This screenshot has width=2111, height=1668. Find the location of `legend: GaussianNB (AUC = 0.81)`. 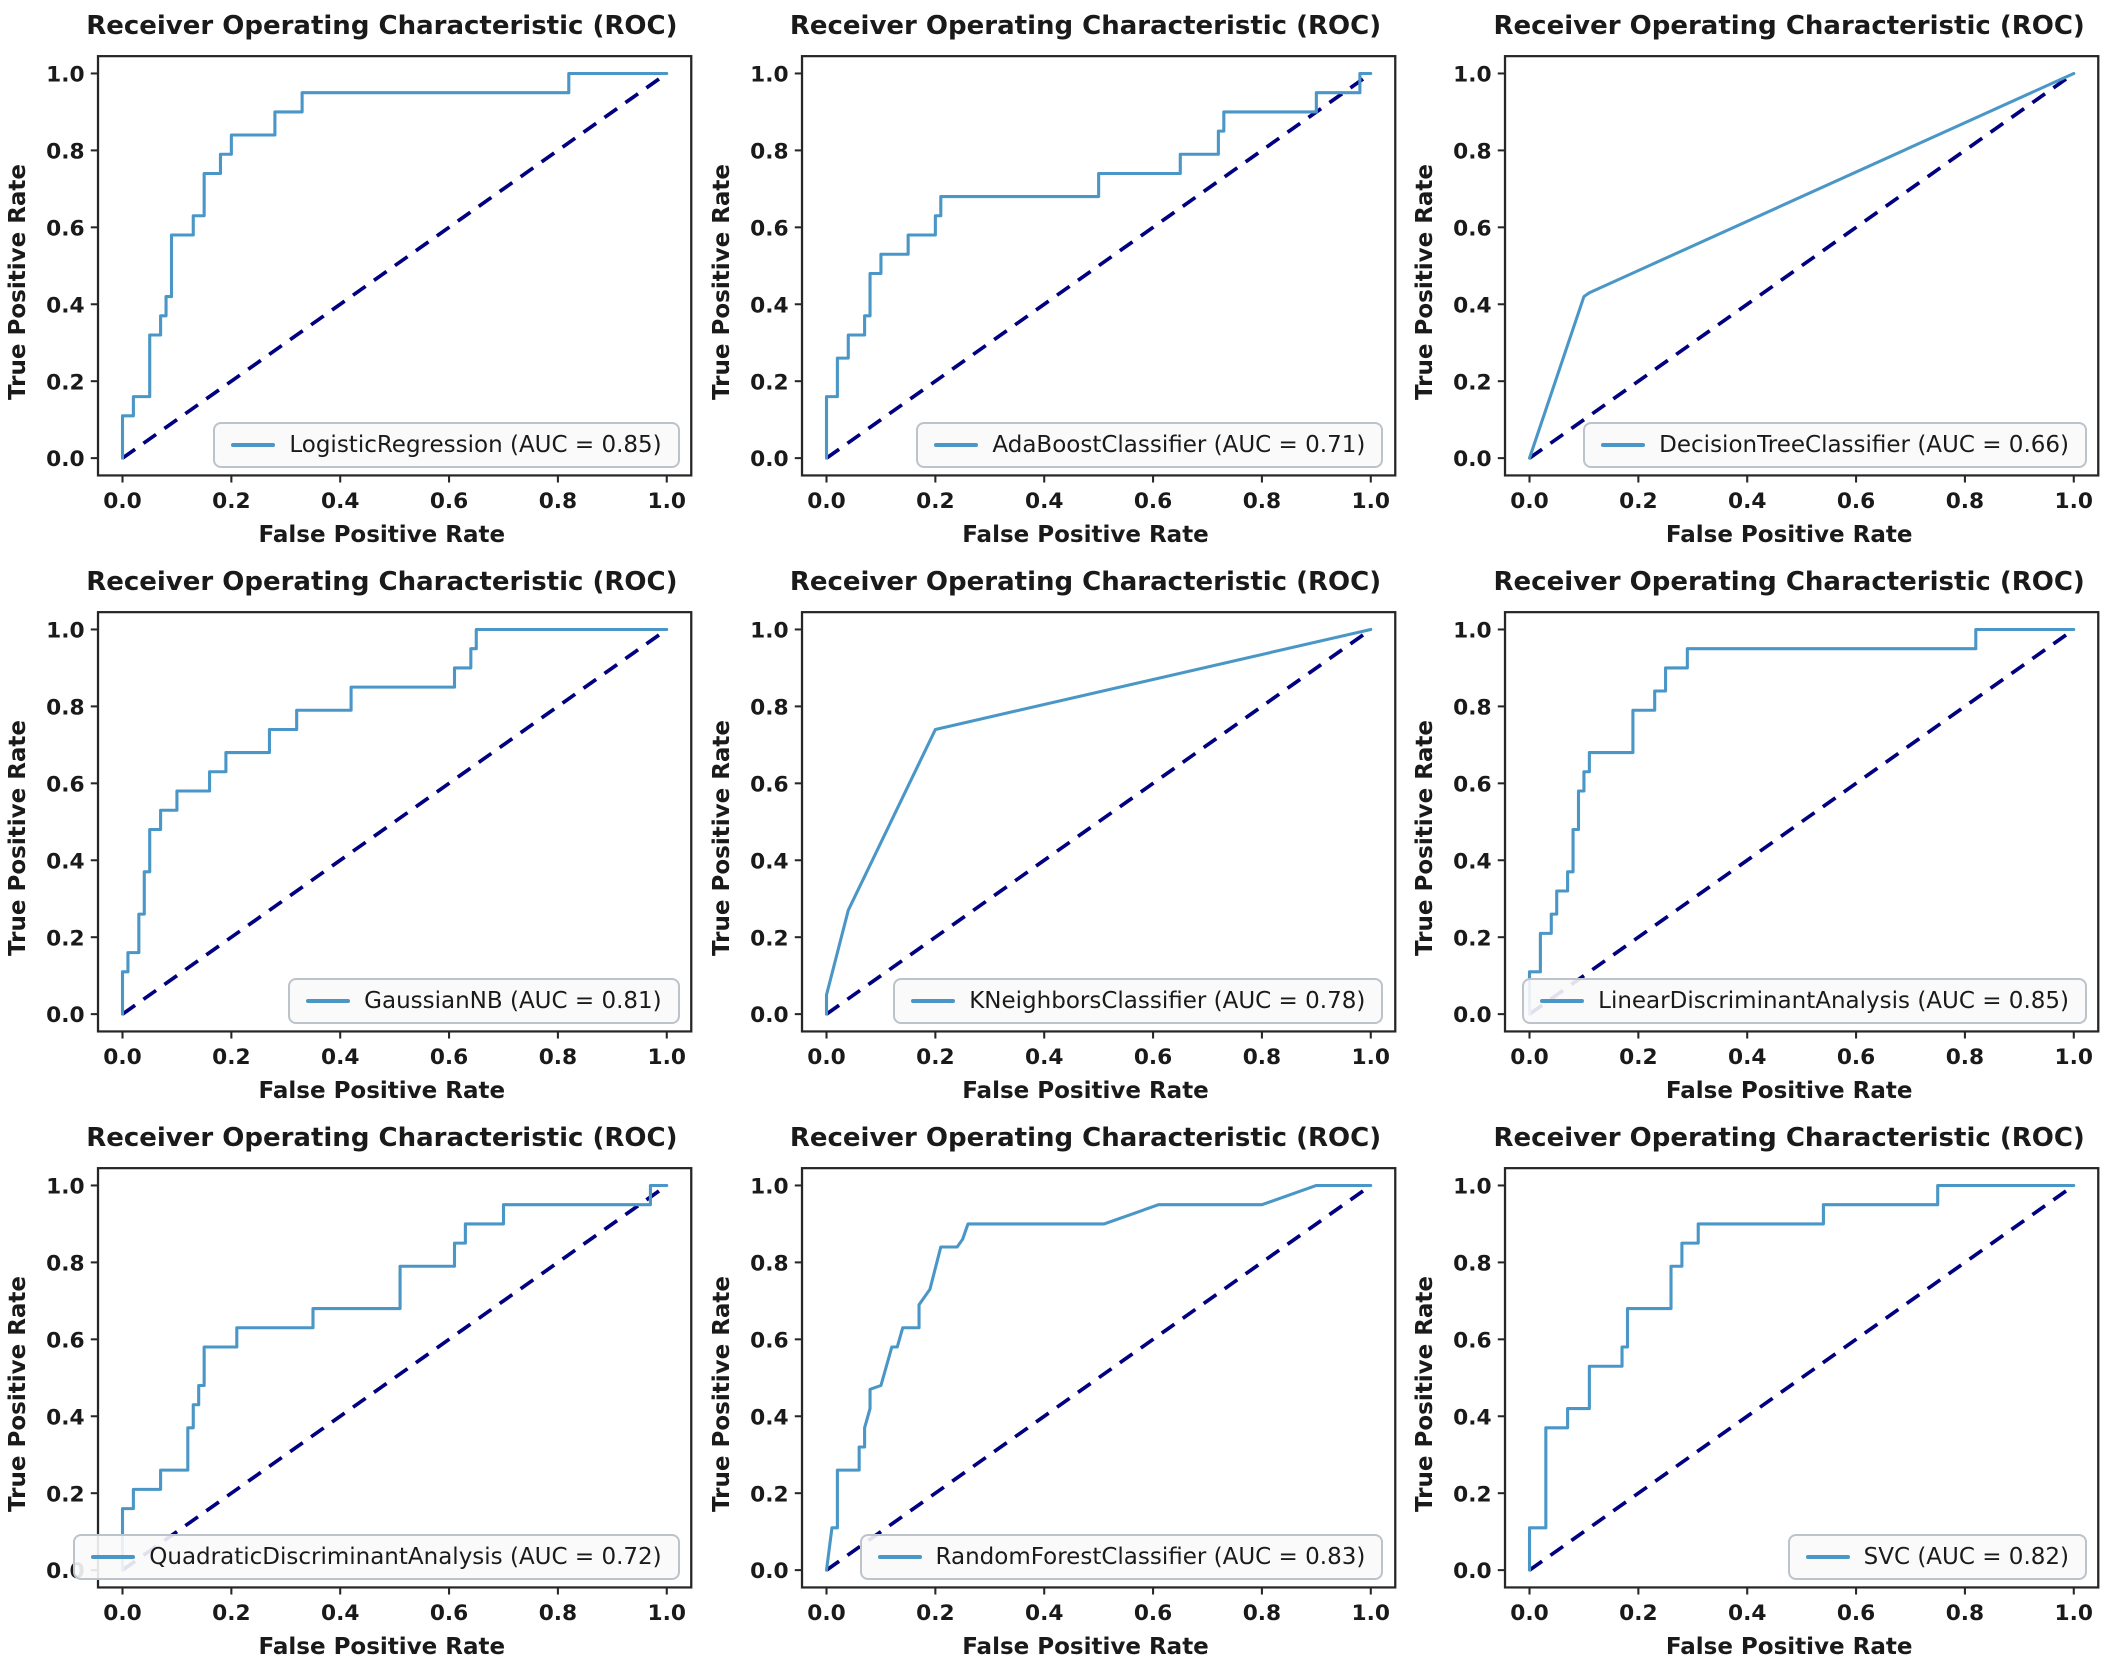

legend: GaussianNB (AUC = 0.81) is located at coordinates (484, 1001).